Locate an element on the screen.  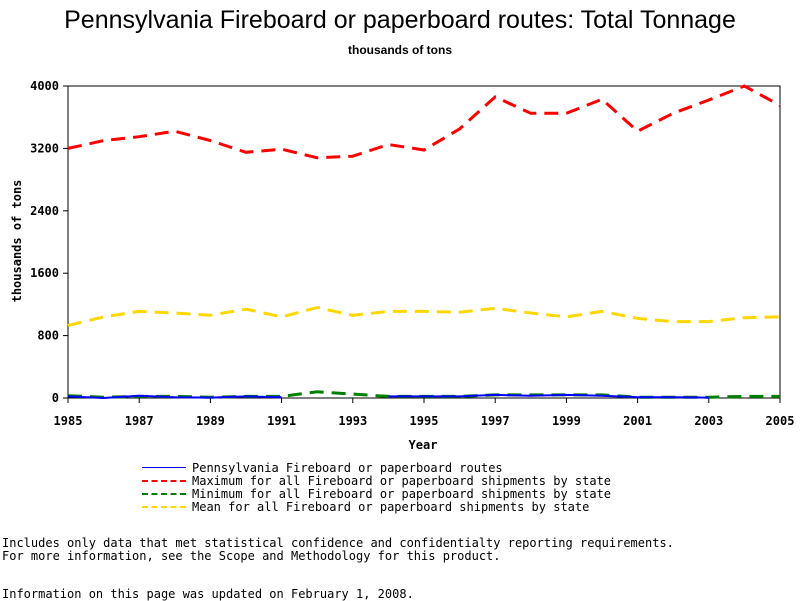
chart-subtitle: thousands of tons is located at coordinates (400, 50).